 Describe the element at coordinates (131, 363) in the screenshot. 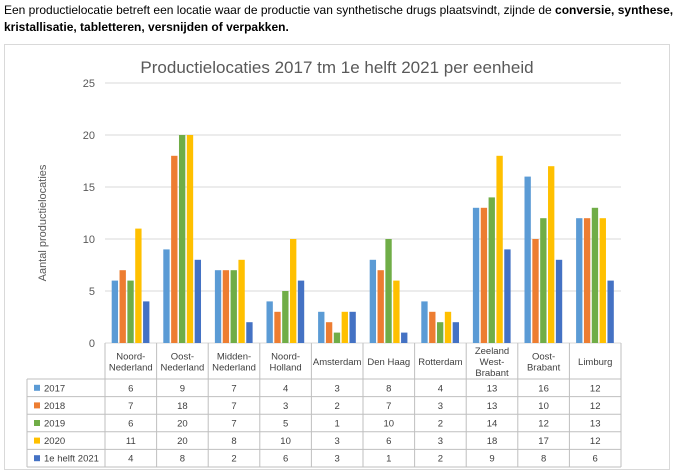

I see `x-tick-label: Noord-Nederland` at that location.